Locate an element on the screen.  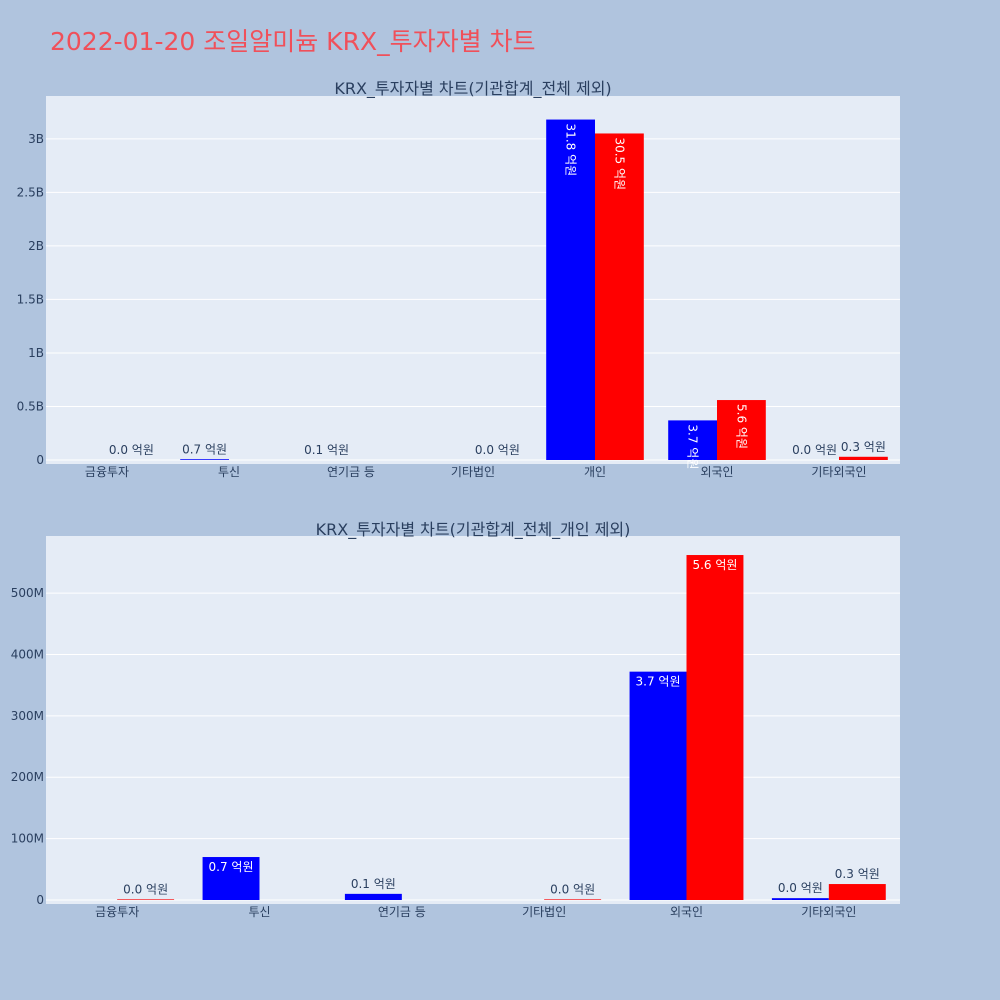
y-tick-label: 0.5B is located at coordinates (30, 406).